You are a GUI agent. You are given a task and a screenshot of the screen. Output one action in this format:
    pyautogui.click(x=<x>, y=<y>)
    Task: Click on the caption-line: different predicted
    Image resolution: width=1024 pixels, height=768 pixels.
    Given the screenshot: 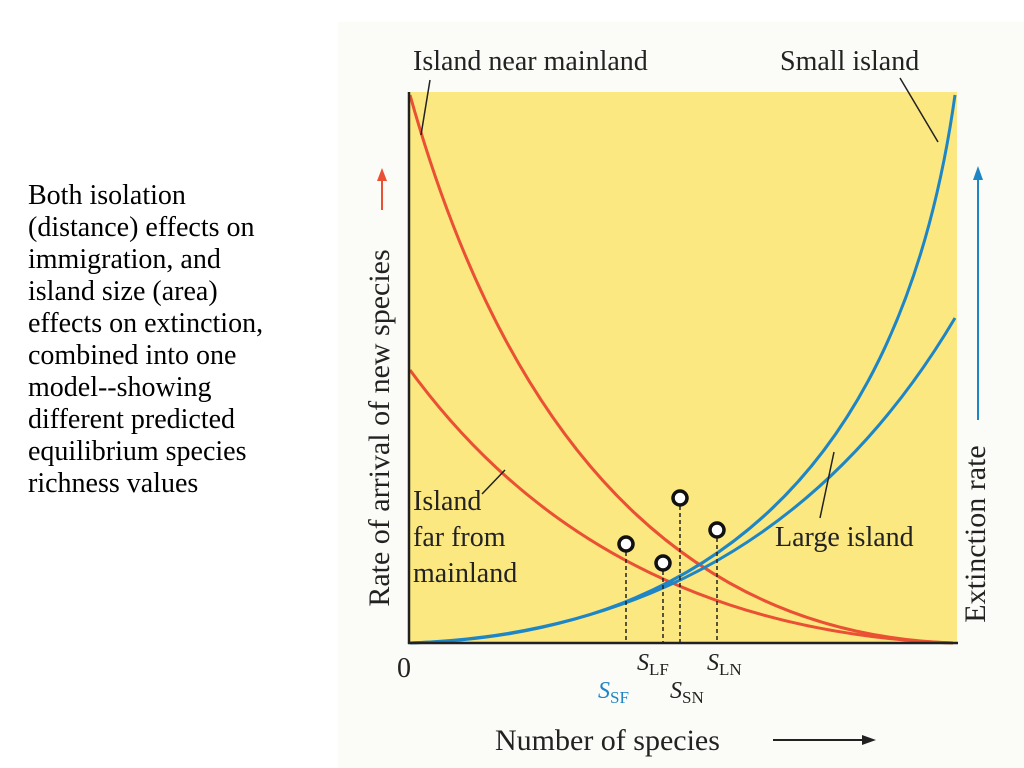 What is the action you would take?
    pyautogui.click(x=132, y=419)
    